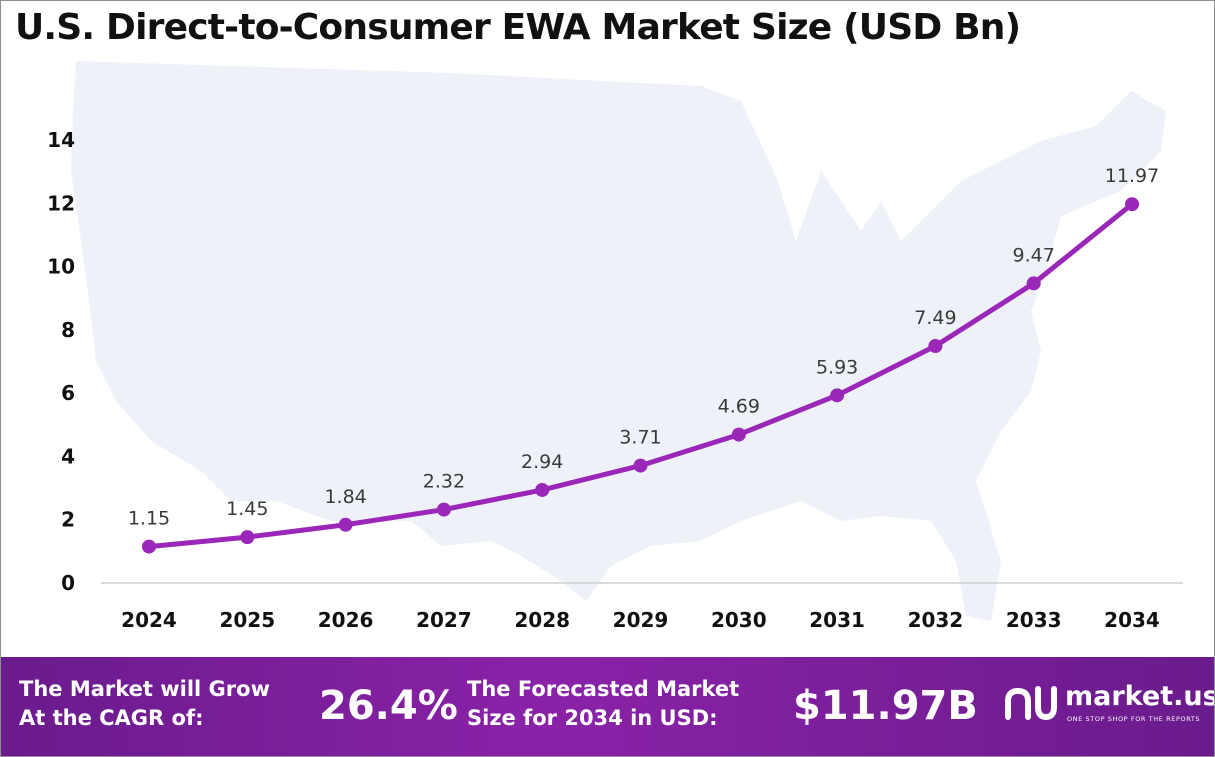 The height and width of the screenshot is (757, 1215). I want to click on x-tick-label: 2027, so click(444, 620).